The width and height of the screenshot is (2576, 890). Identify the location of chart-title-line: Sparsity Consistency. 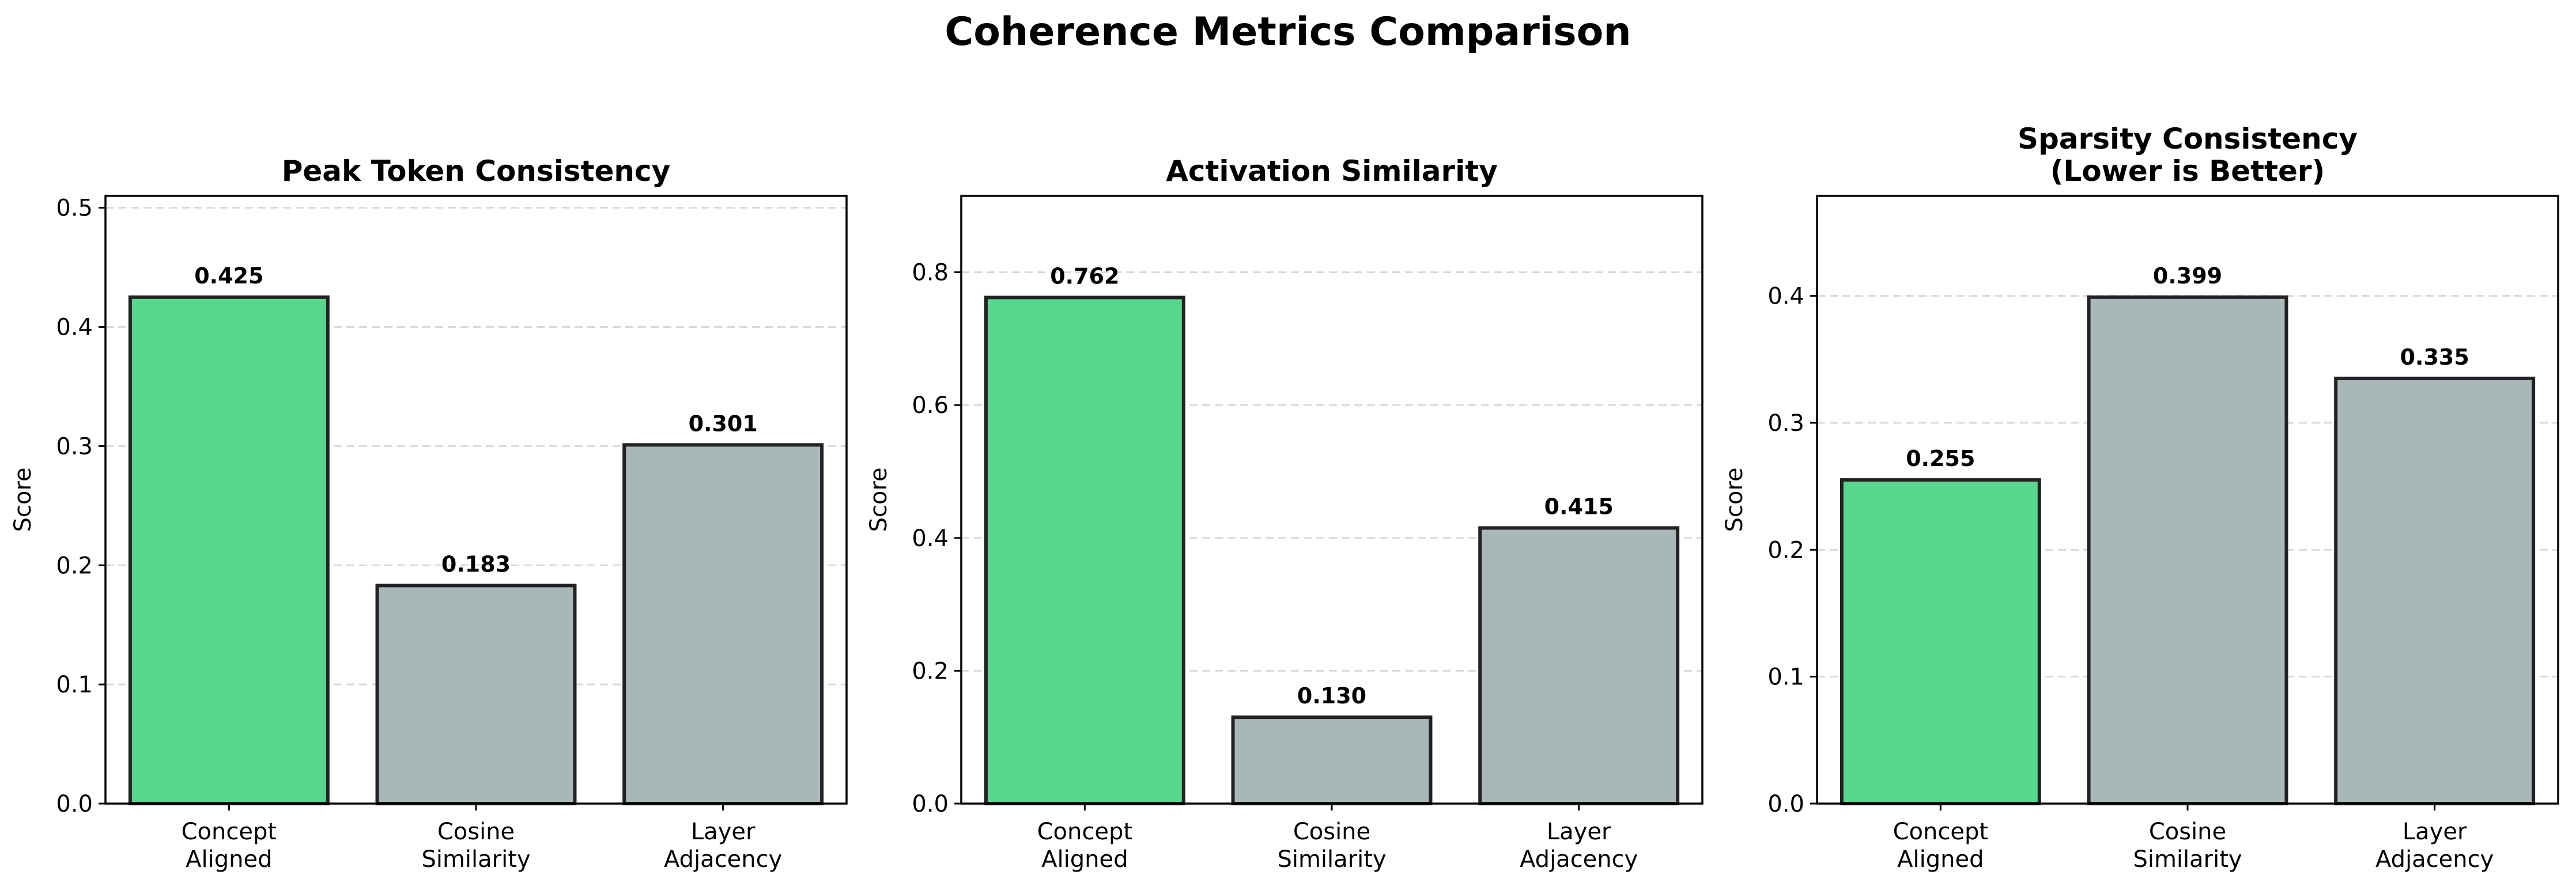
(2188, 139).